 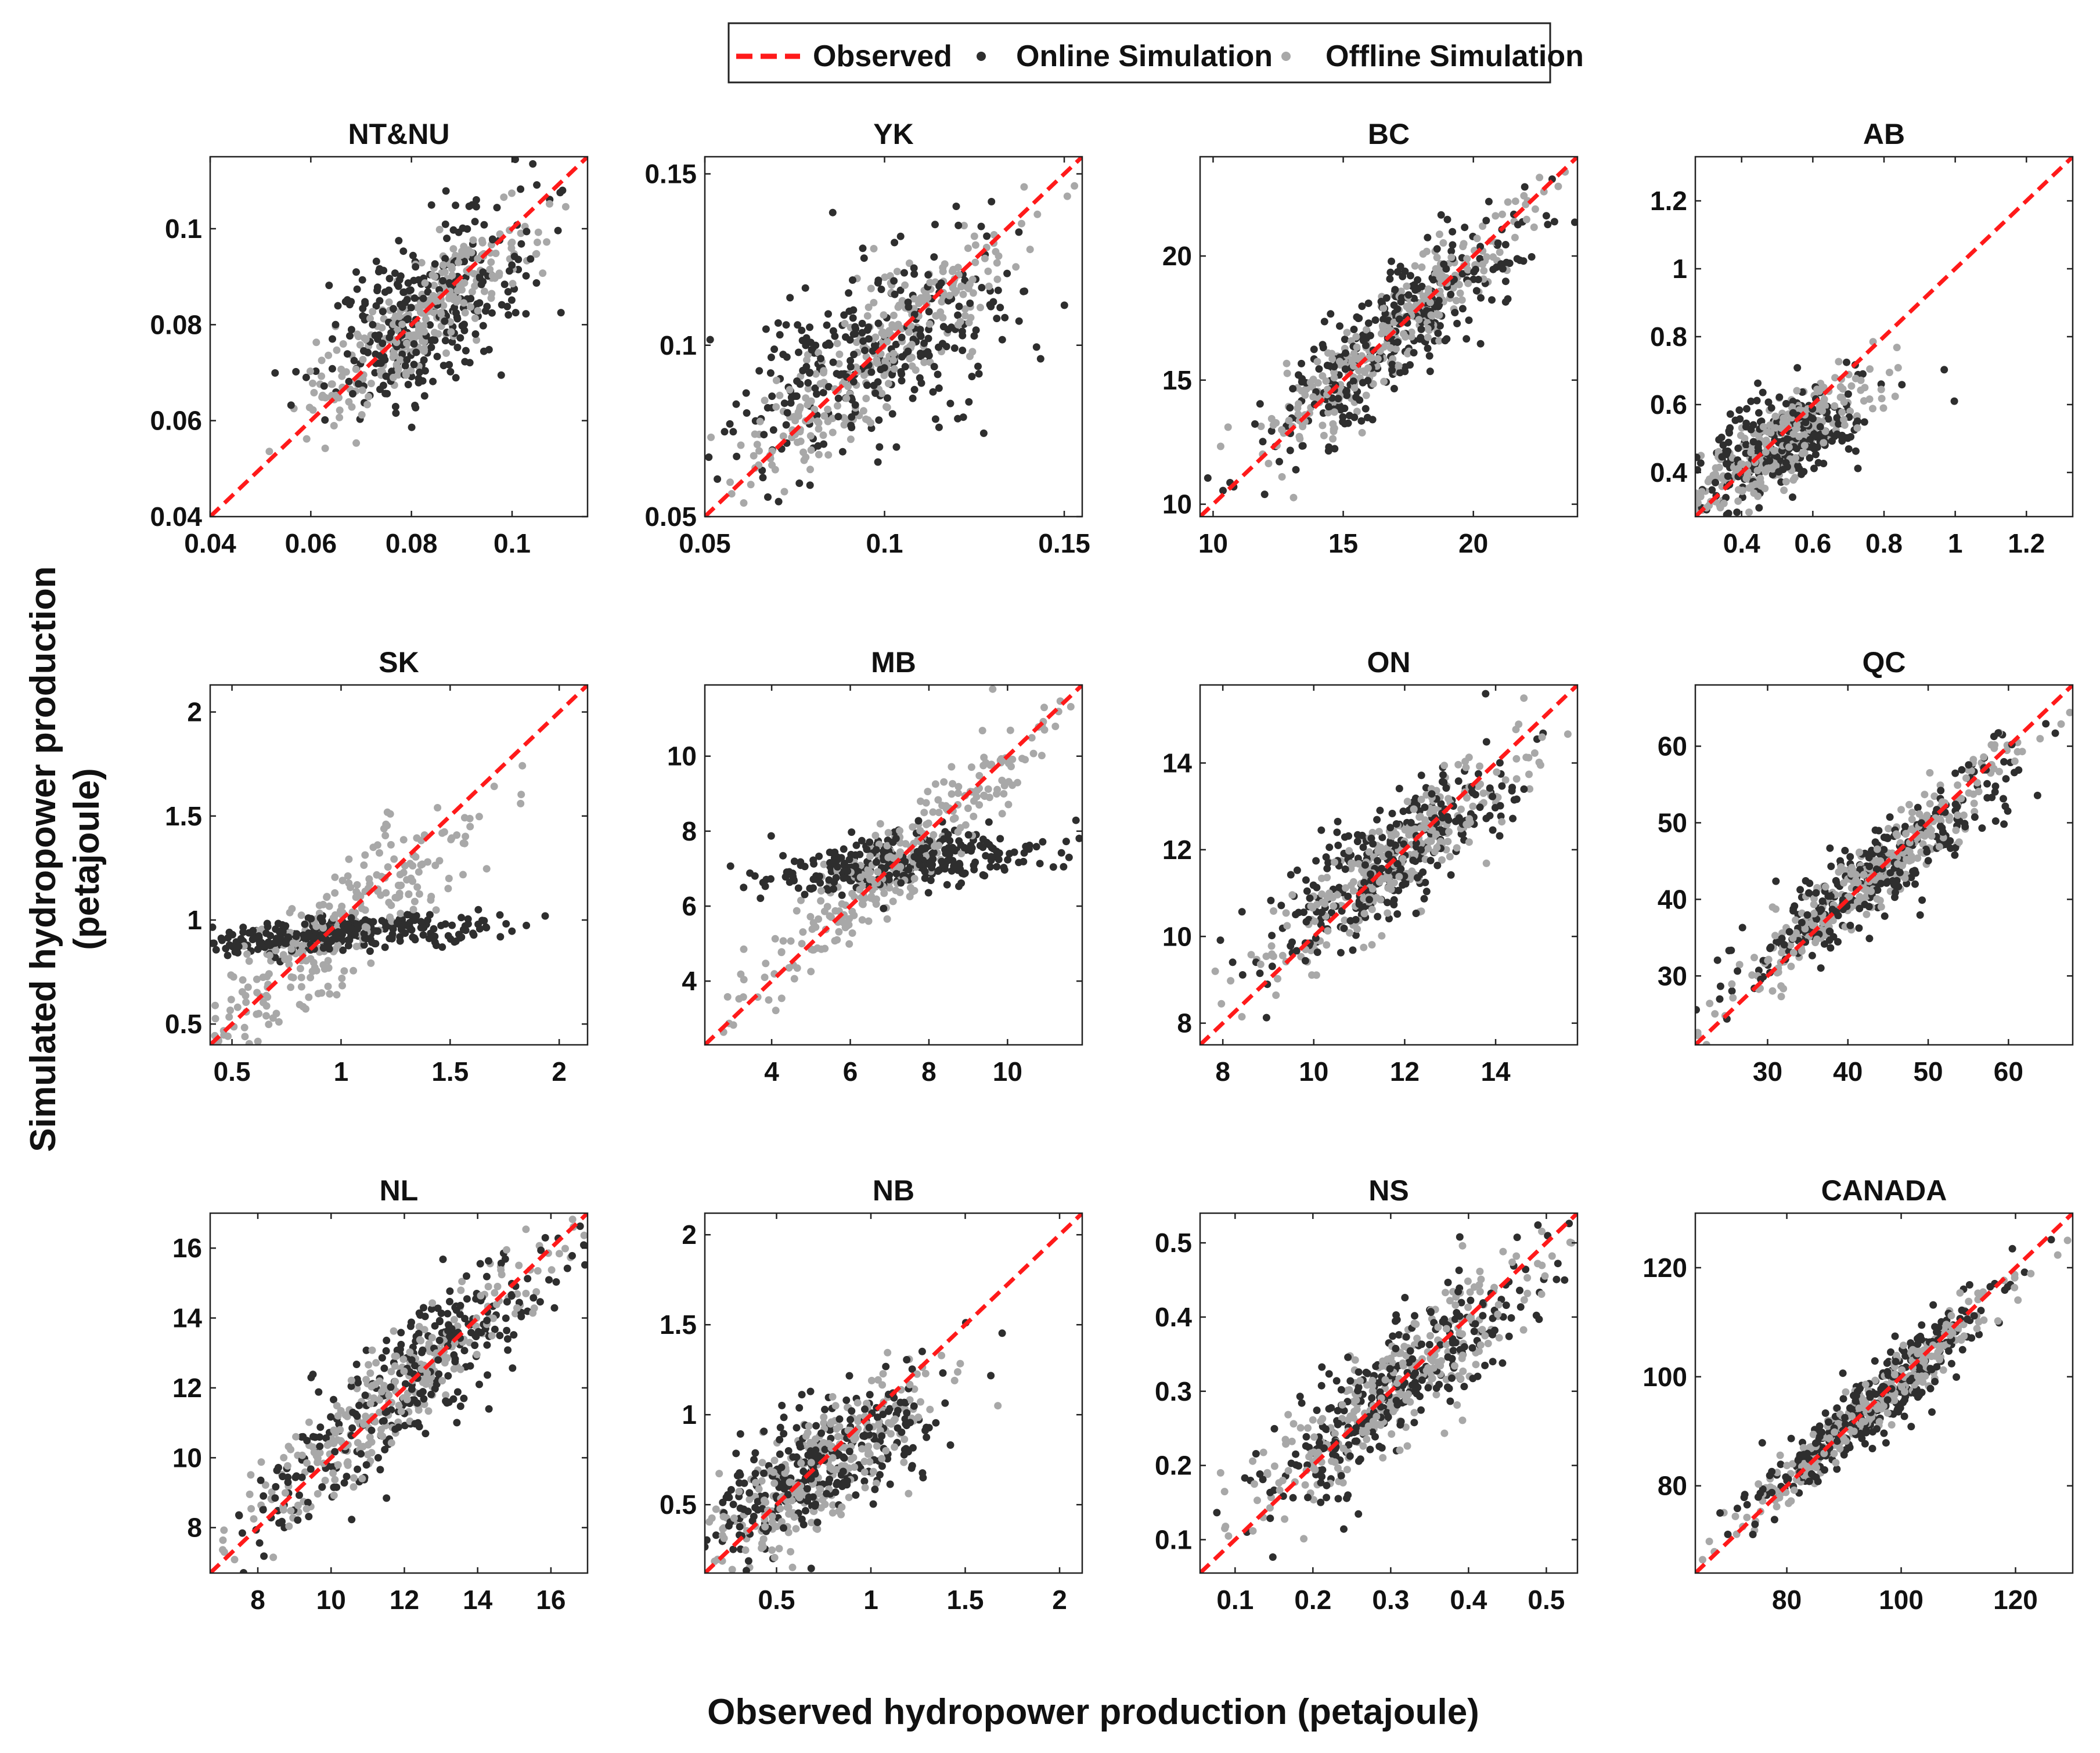 I want to click on y-tick-label: 1, so click(x=1679, y=269).